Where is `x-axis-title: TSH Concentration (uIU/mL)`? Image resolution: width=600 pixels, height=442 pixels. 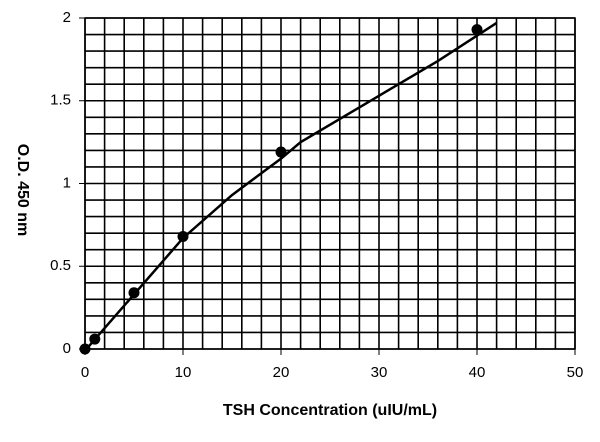 x-axis-title: TSH Concentration (uIU/mL) is located at coordinates (330, 410).